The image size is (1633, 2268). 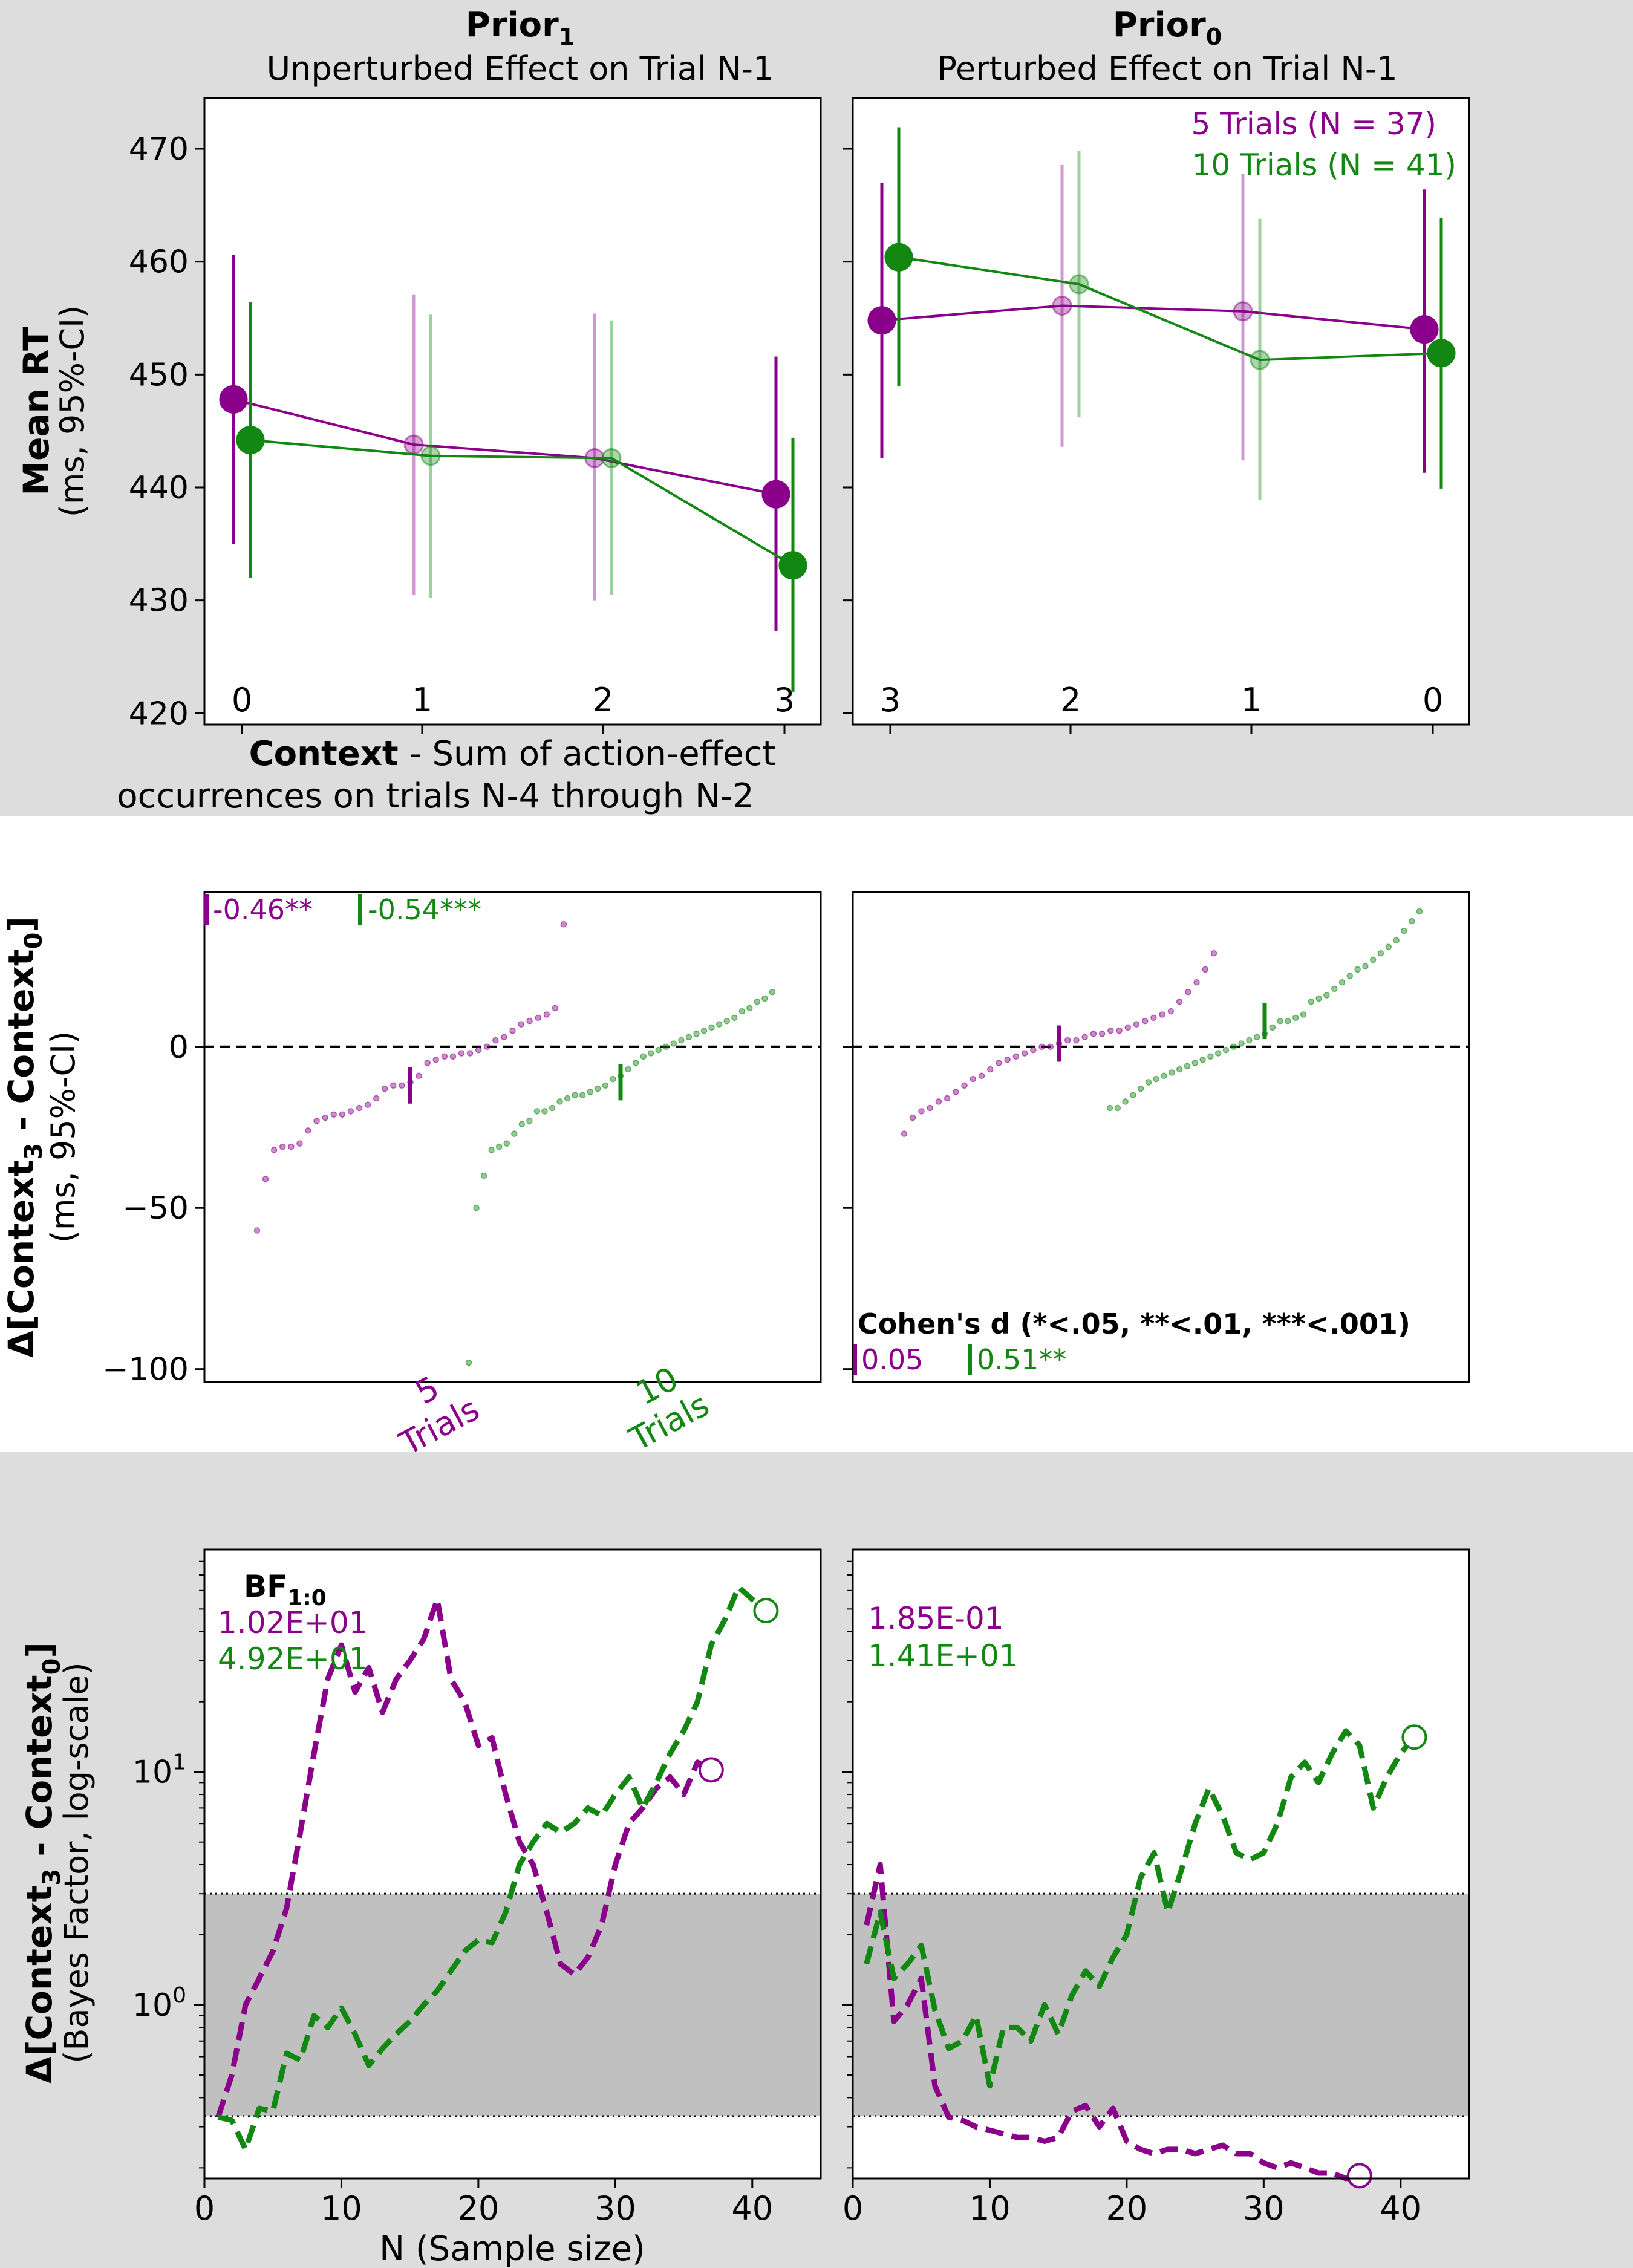 I want to click on bottom-right-ticks: 0 10 20 30 40, so click(x=1131, y=1893).